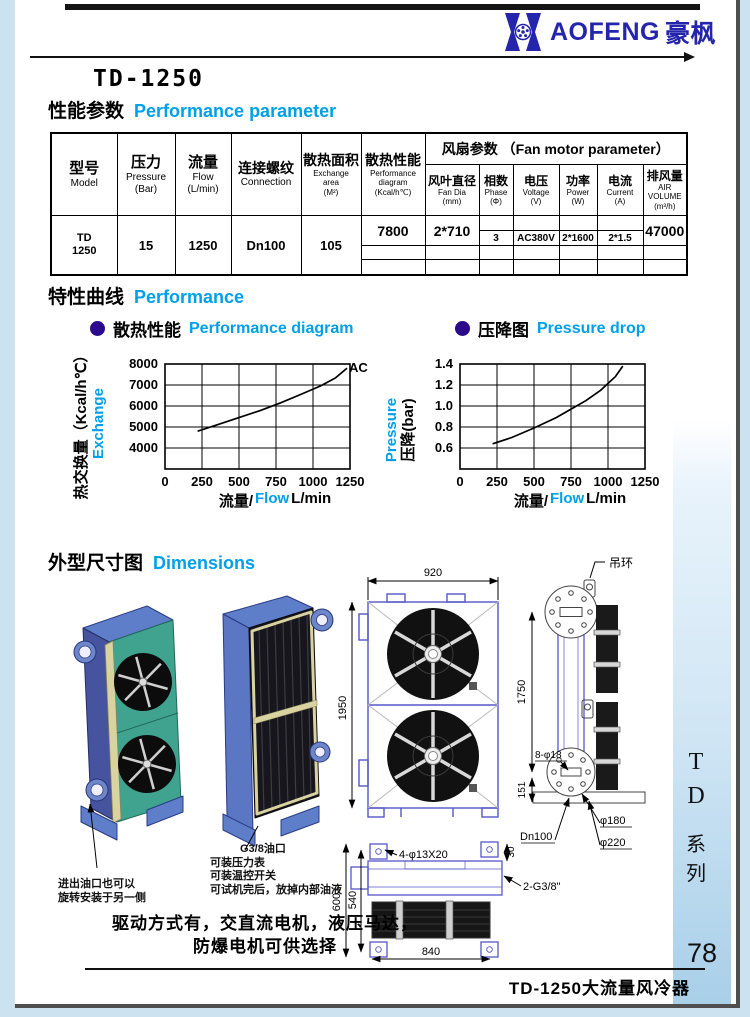  Describe the element at coordinates (358, 367) in the screenshot. I see `series-label: AC` at that location.